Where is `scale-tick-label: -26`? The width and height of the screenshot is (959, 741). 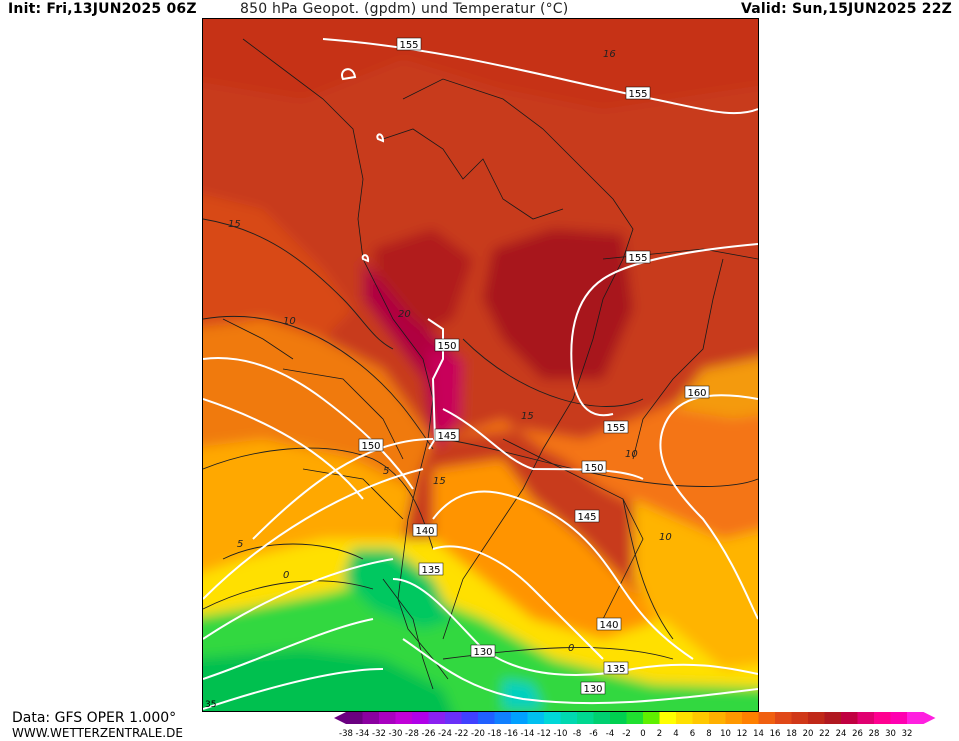
scale-tick-label: -26 is located at coordinates (429, 734).